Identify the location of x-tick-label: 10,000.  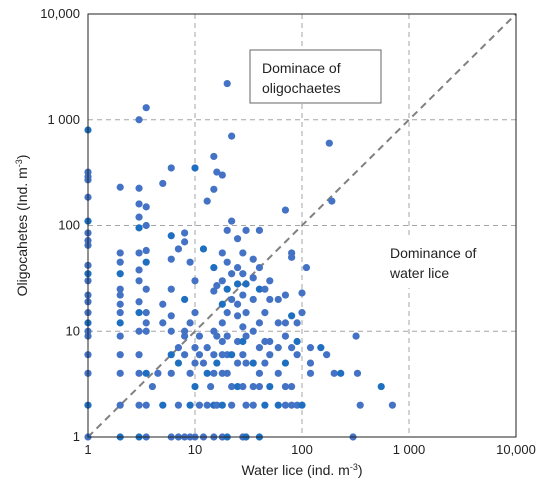
(516, 449).